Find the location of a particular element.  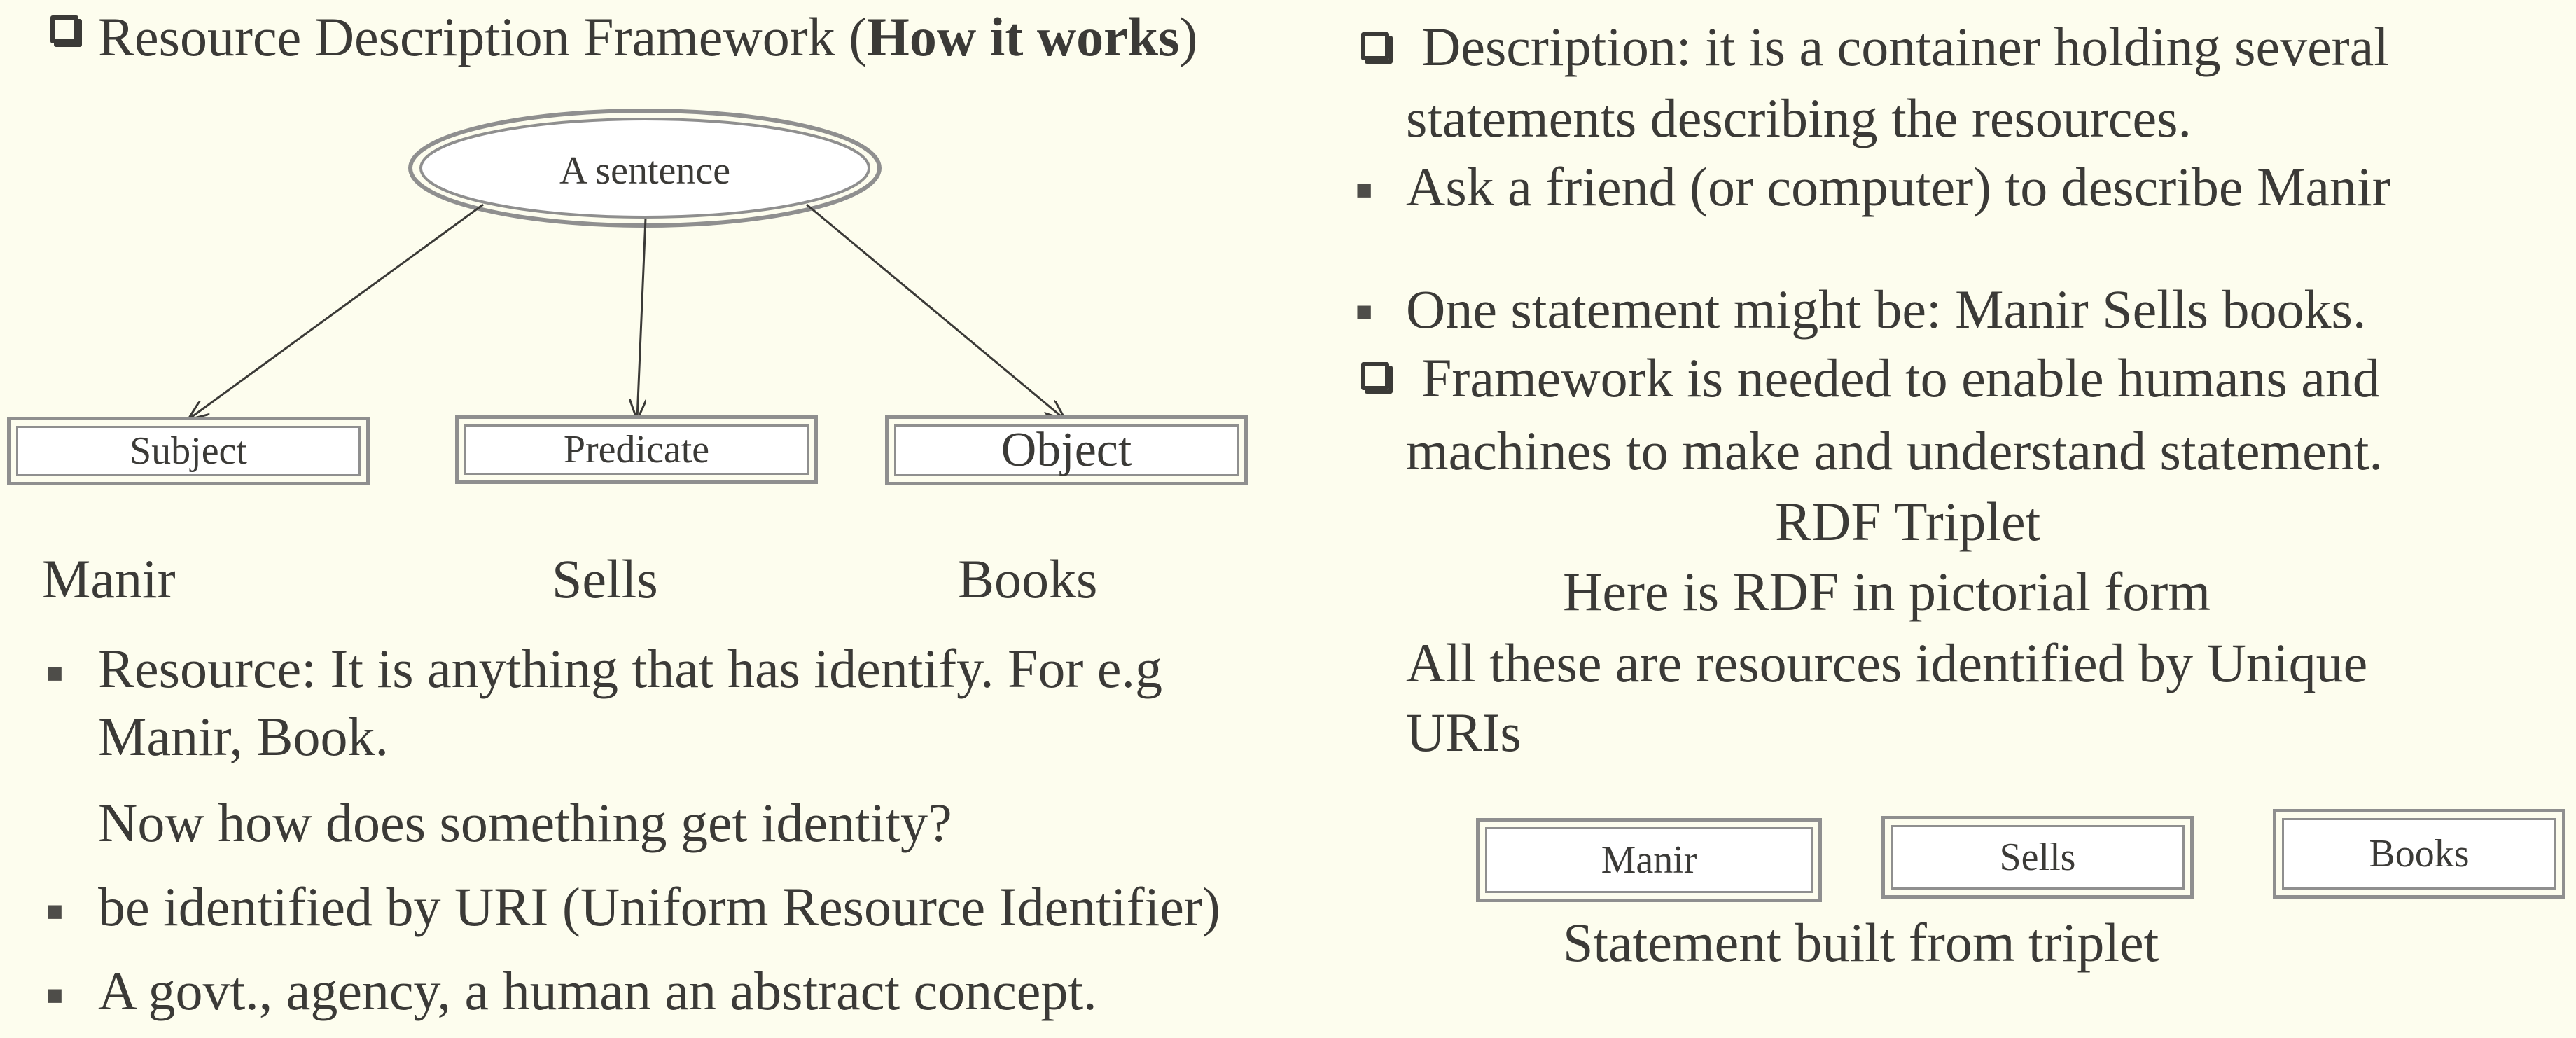

subject-label: Subject is located at coordinates (188, 451).